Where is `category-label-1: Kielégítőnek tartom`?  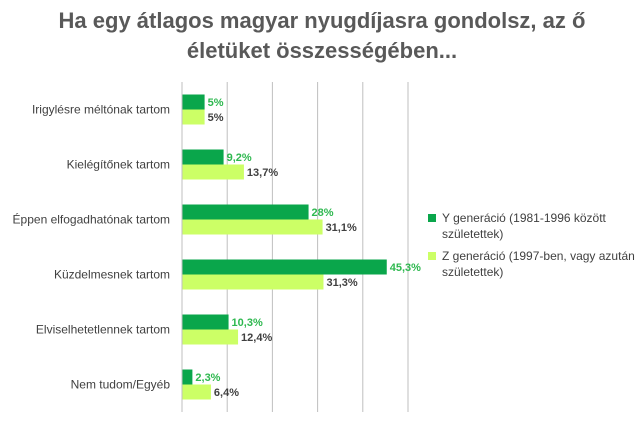 category-label-1: Kielégítőnek tartom is located at coordinates (118, 165).